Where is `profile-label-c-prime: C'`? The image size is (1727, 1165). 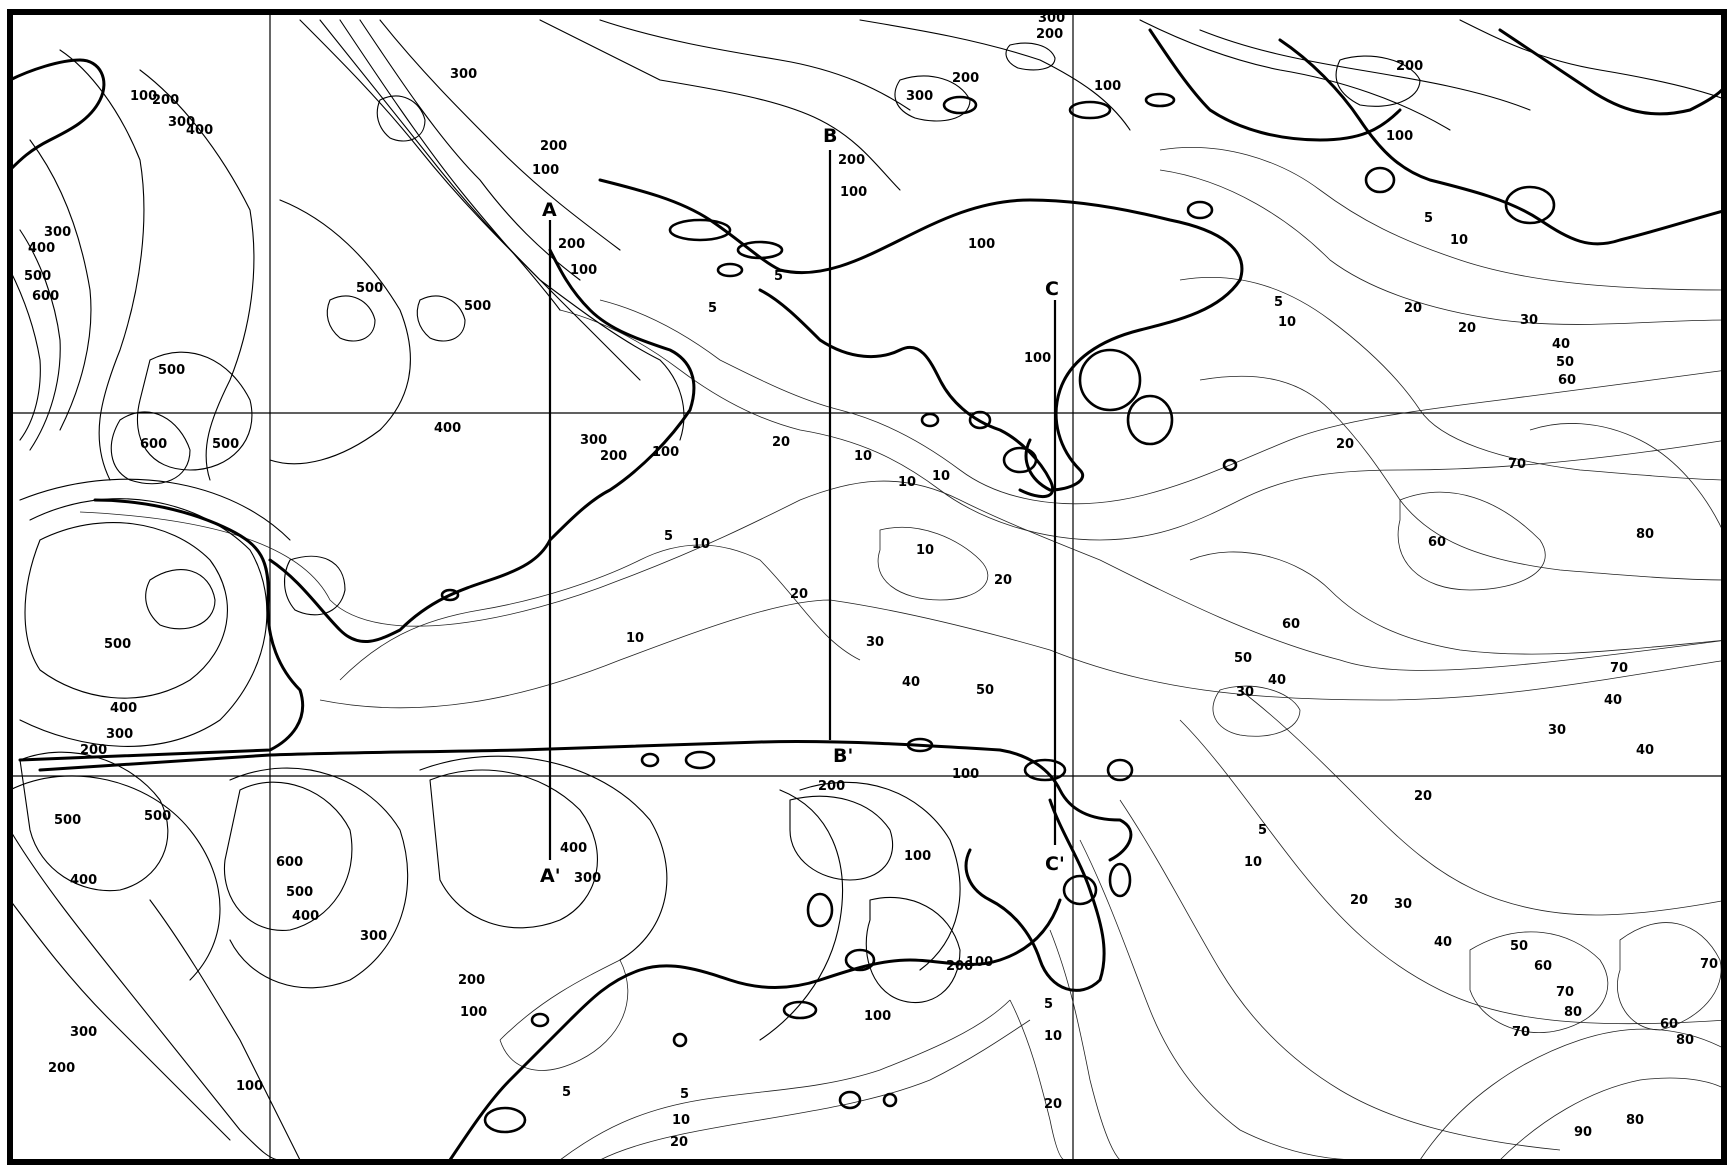 profile-label-c-prime: C' is located at coordinates (1055, 864).